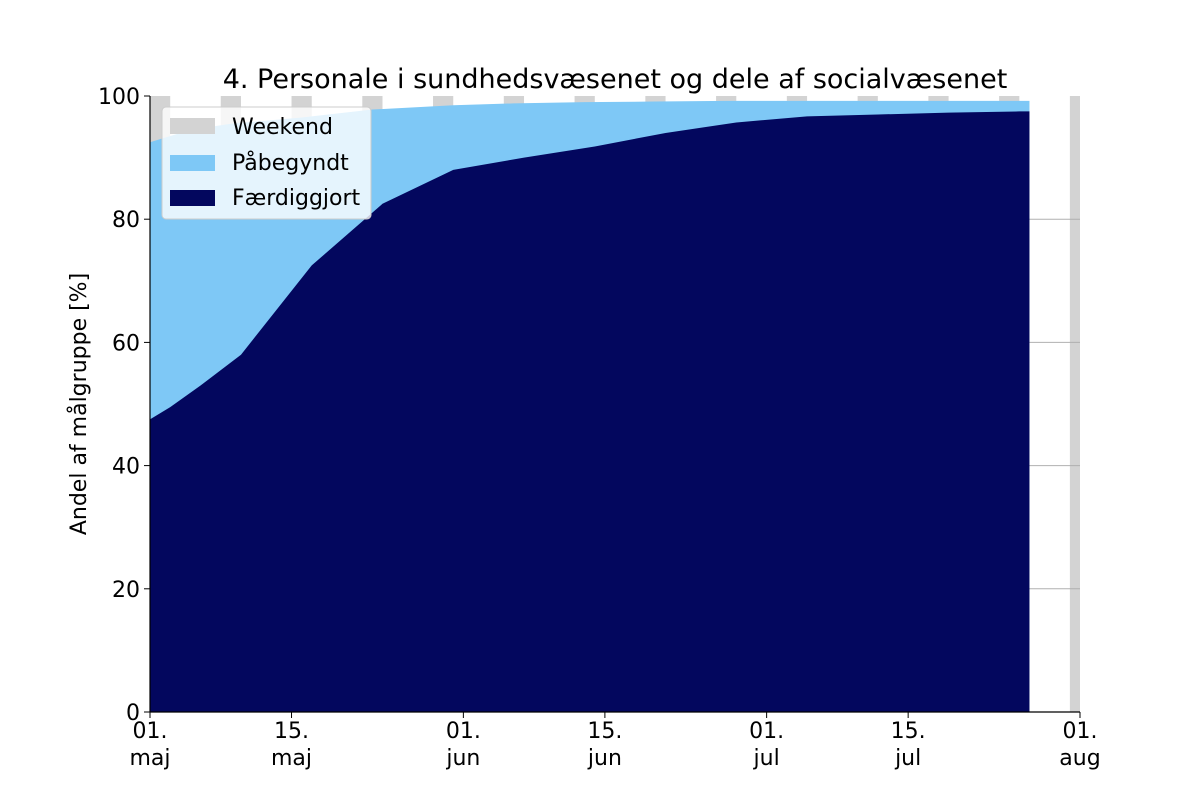 This screenshot has height=804, width=1200. What do you see at coordinates (296, 198) in the screenshot?
I see `legend-label-completed: Færdiggjort` at bounding box center [296, 198].